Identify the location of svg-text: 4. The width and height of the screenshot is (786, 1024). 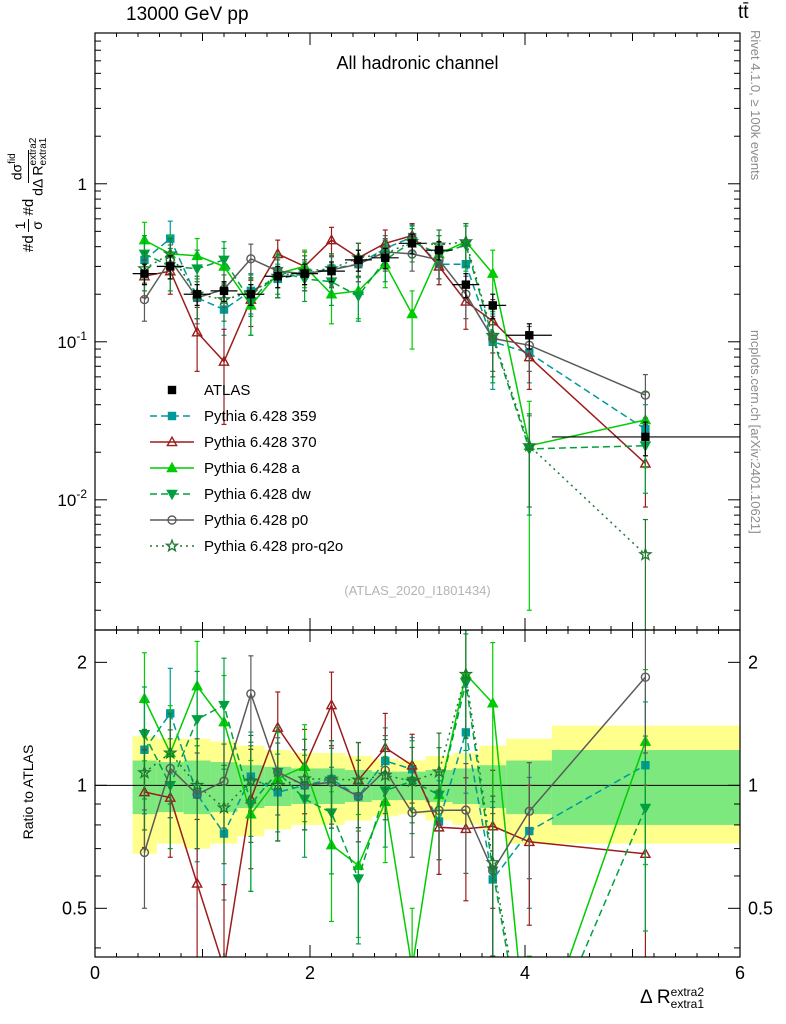
(525, 973).